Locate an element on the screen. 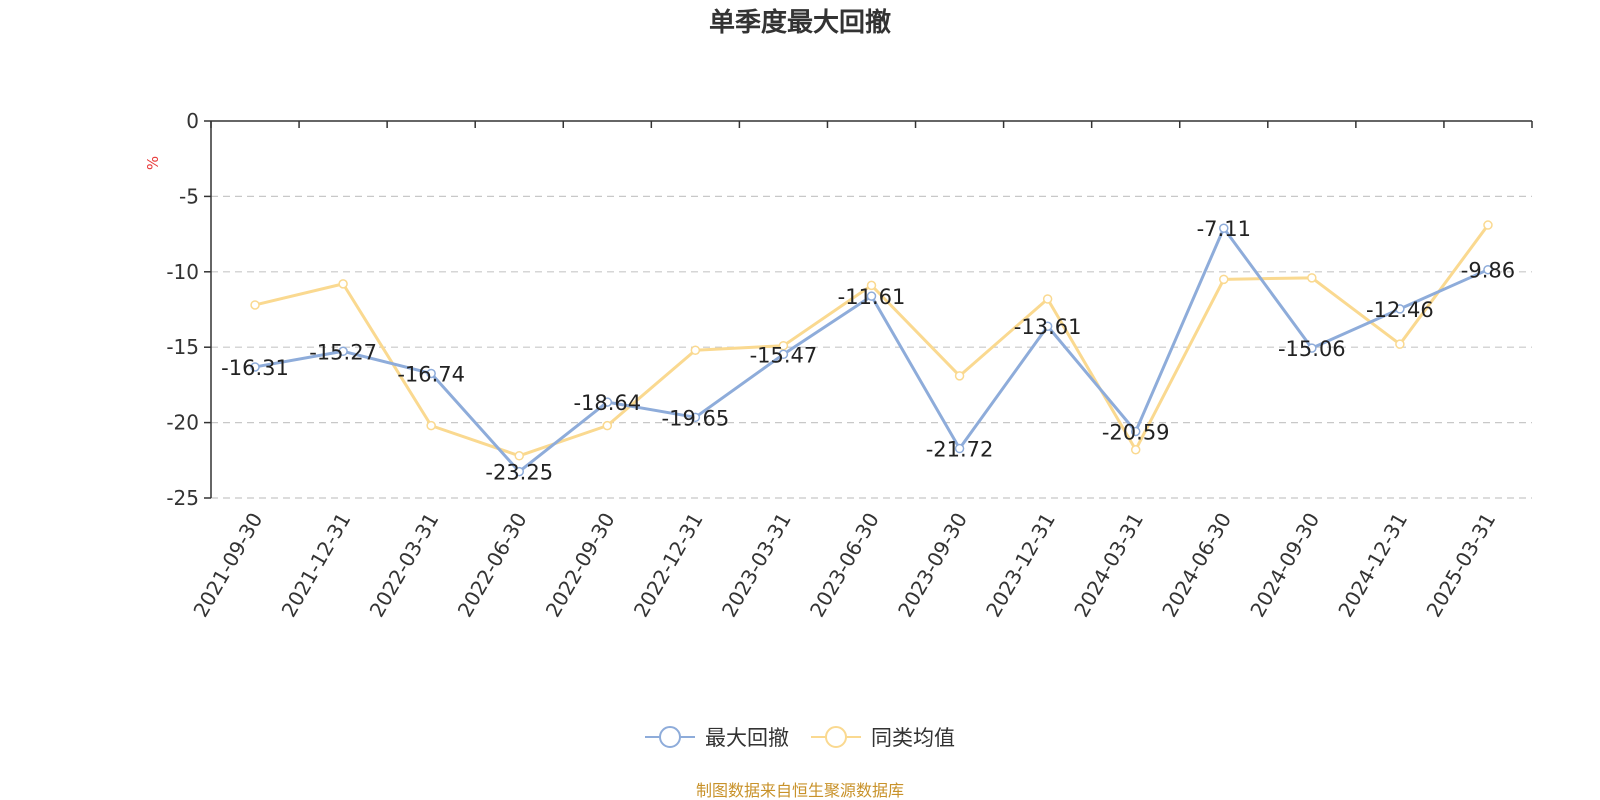  legend-swatch-peer-average is located at coordinates (836, 737).